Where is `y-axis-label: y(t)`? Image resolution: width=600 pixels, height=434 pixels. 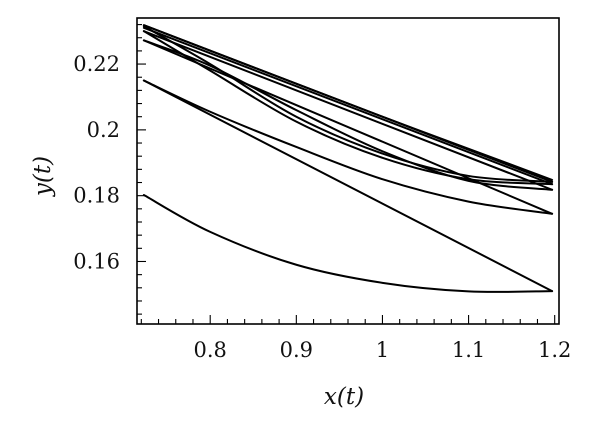
y-axis-label: y(t) is located at coordinates (43, 176).